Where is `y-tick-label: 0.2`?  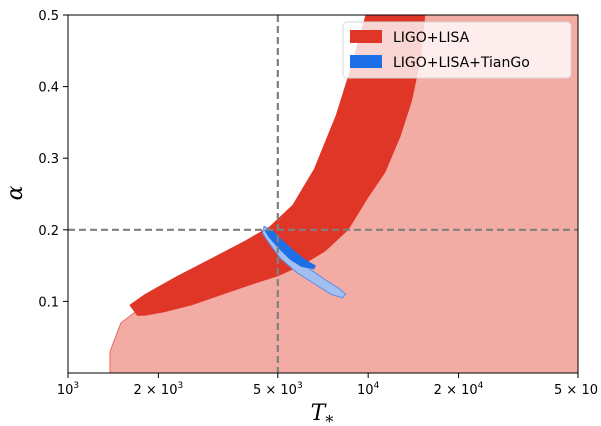
y-tick-label: 0.2 is located at coordinates (48, 231).